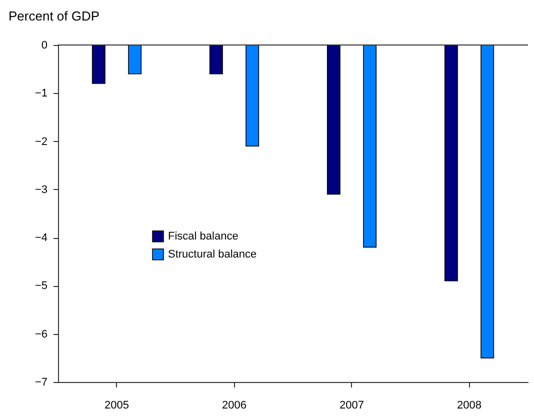 This screenshot has width=534, height=420. Describe the element at coordinates (41, 382) in the screenshot. I see `y-tick-label: −7` at that location.